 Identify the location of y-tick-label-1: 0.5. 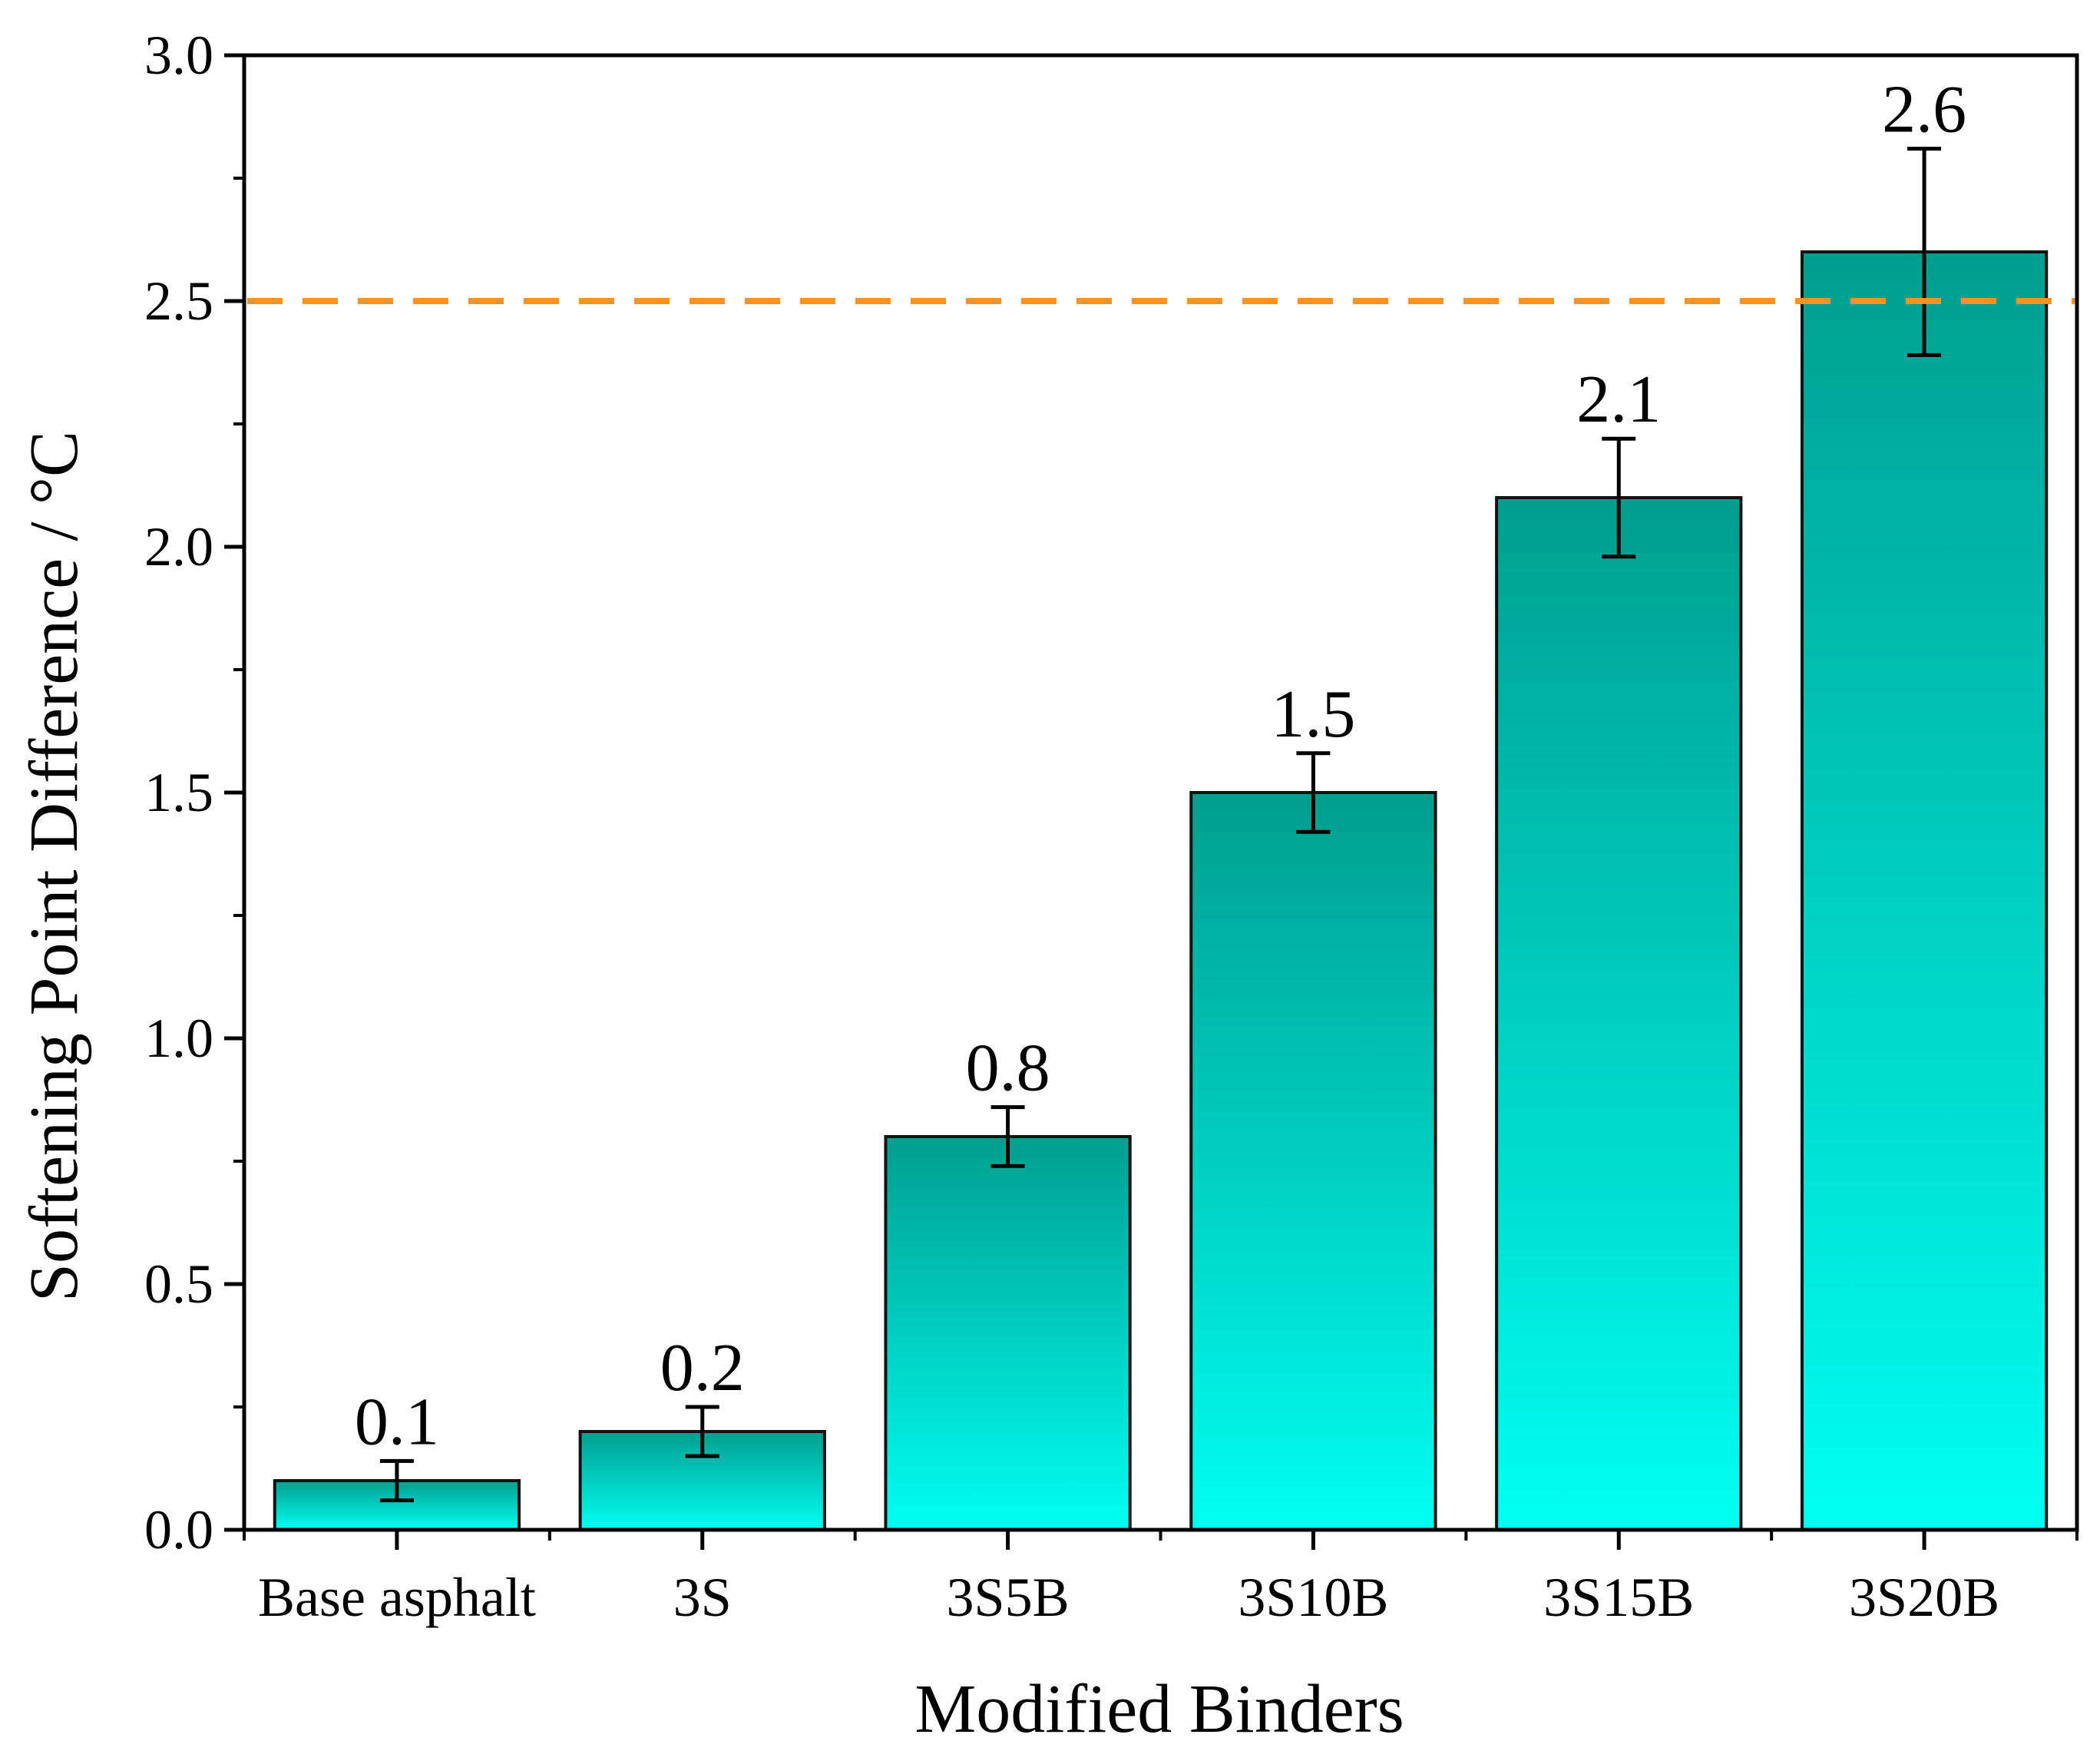
(178, 1284).